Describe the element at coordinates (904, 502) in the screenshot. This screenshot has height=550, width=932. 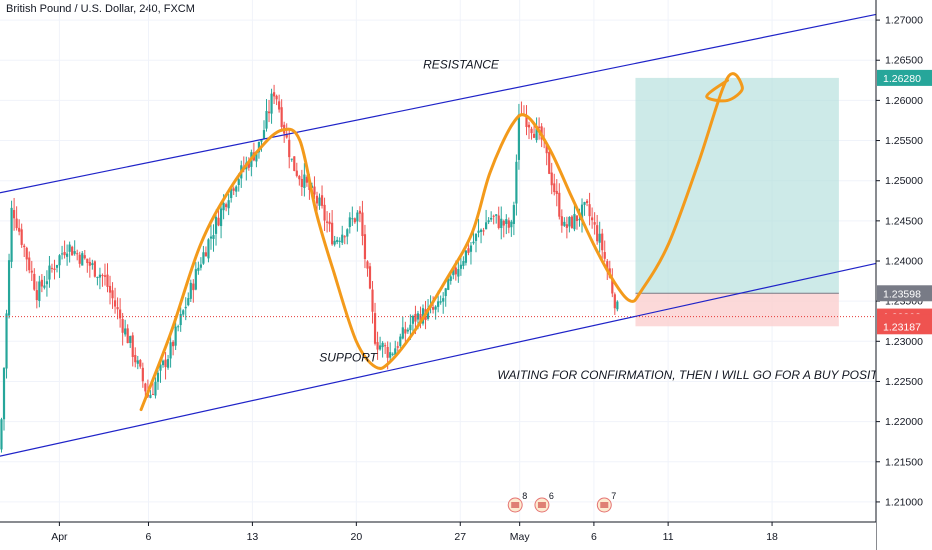
I see `y-tick-label: 1.21000` at that location.